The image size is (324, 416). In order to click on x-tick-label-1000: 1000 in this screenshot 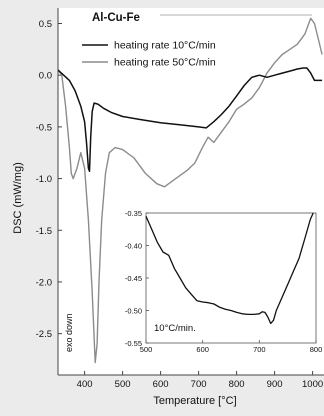, I will do `click(312, 384)`.